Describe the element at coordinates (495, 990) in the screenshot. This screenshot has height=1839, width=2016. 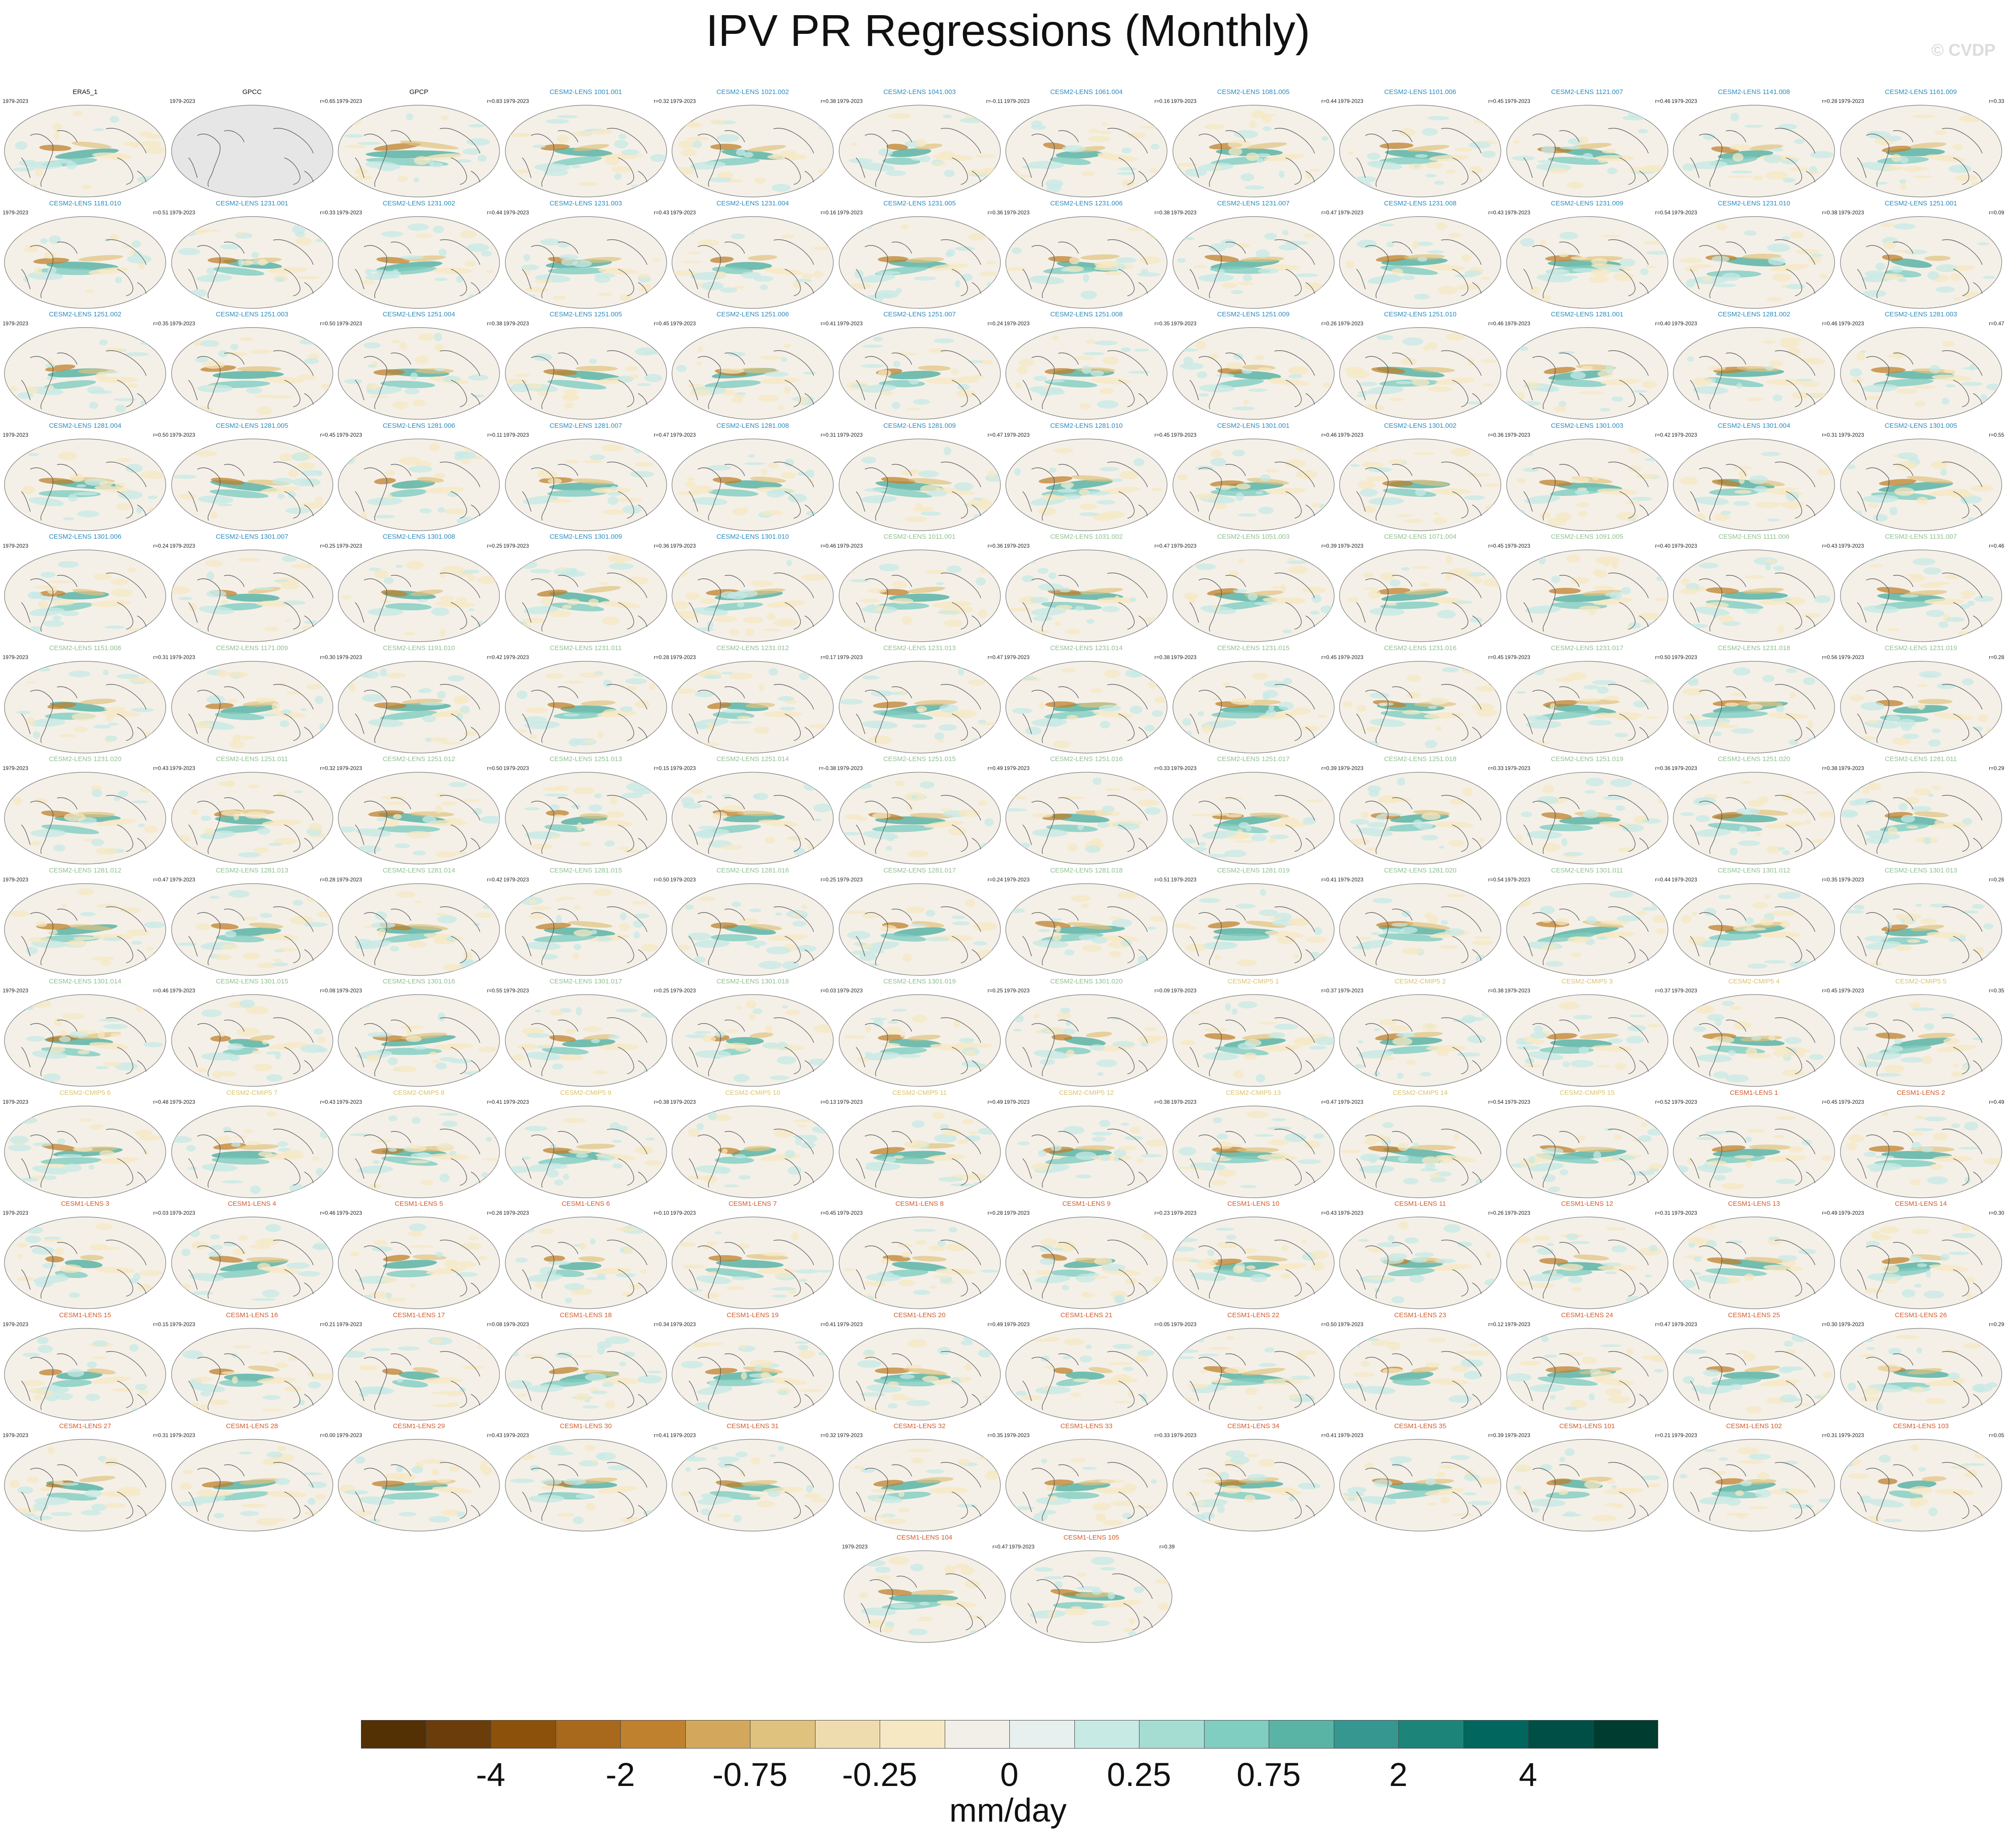
I see `panel-correlation: r=0.55` at that location.